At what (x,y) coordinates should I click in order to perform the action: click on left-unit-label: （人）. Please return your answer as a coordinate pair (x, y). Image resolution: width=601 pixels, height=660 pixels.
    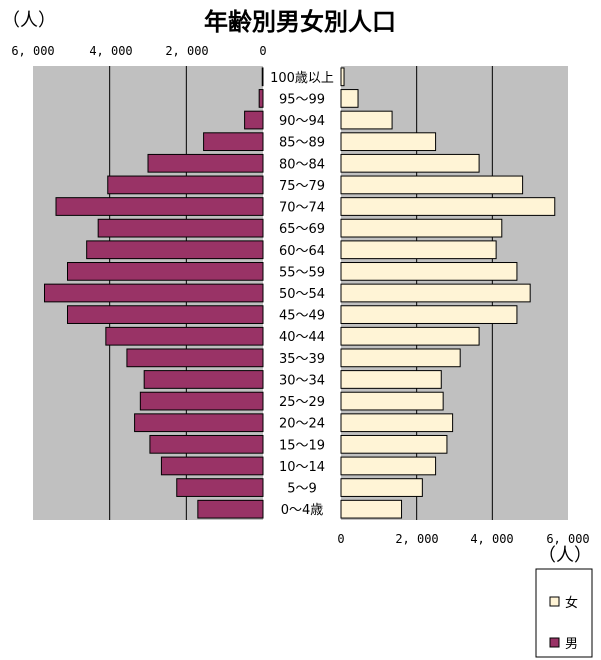
    Looking at the image, I should click on (29, 20).